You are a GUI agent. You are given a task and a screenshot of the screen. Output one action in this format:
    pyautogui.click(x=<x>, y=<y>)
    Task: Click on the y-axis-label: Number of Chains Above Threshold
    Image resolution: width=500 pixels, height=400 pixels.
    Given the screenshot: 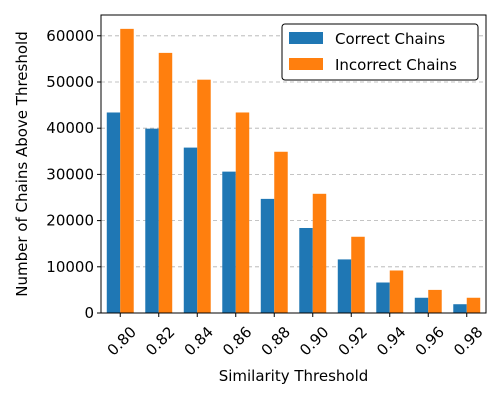 What is the action you would take?
    pyautogui.click(x=22, y=163)
    